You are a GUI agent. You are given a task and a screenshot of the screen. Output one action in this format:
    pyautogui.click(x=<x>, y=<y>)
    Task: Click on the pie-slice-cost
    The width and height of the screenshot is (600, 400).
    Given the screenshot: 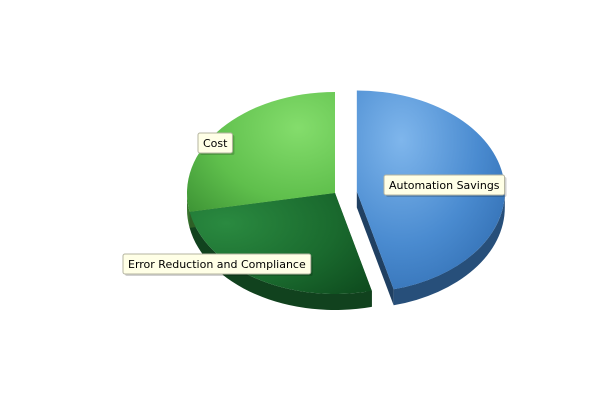 What is the action you would take?
    pyautogui.click(x=261, y=152)
    